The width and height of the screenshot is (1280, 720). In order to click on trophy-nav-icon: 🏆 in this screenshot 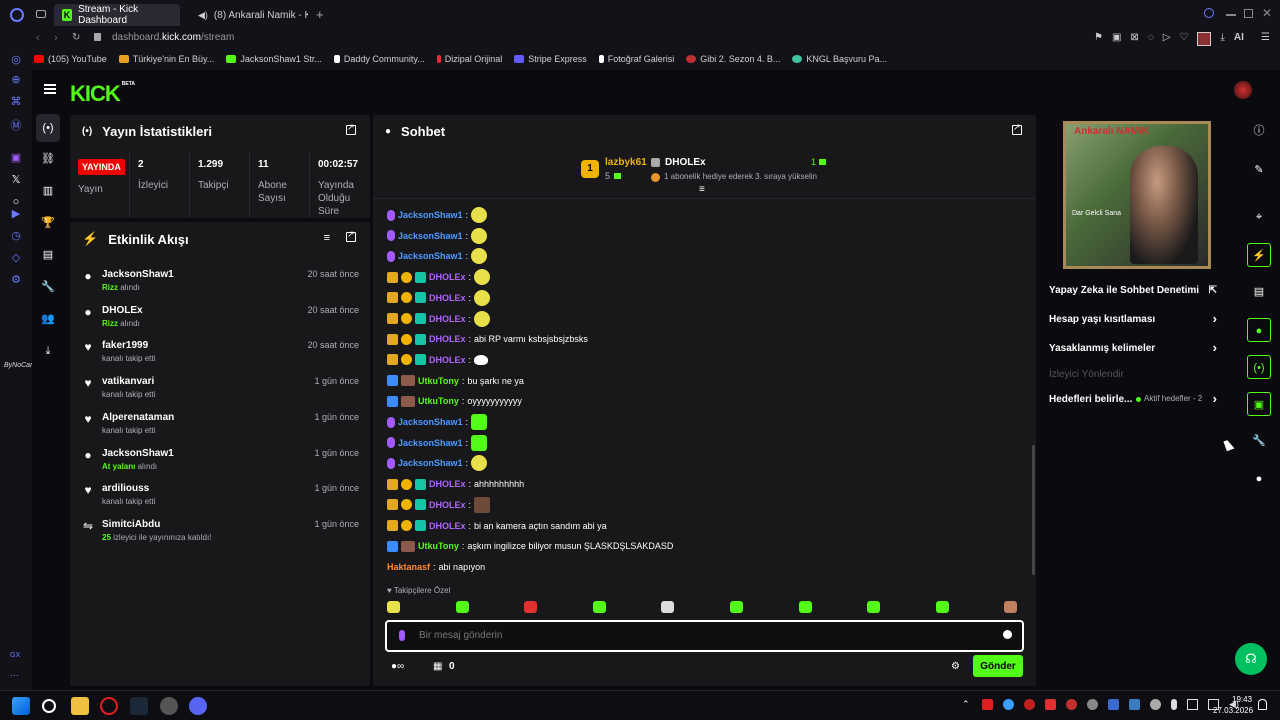, I will do `click(48, 223)`.